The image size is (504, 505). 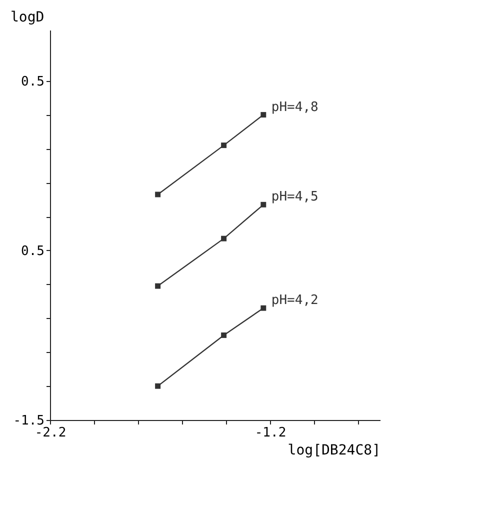 I want to click on x-tick-label: -1.2, so click(x=270, y=433).